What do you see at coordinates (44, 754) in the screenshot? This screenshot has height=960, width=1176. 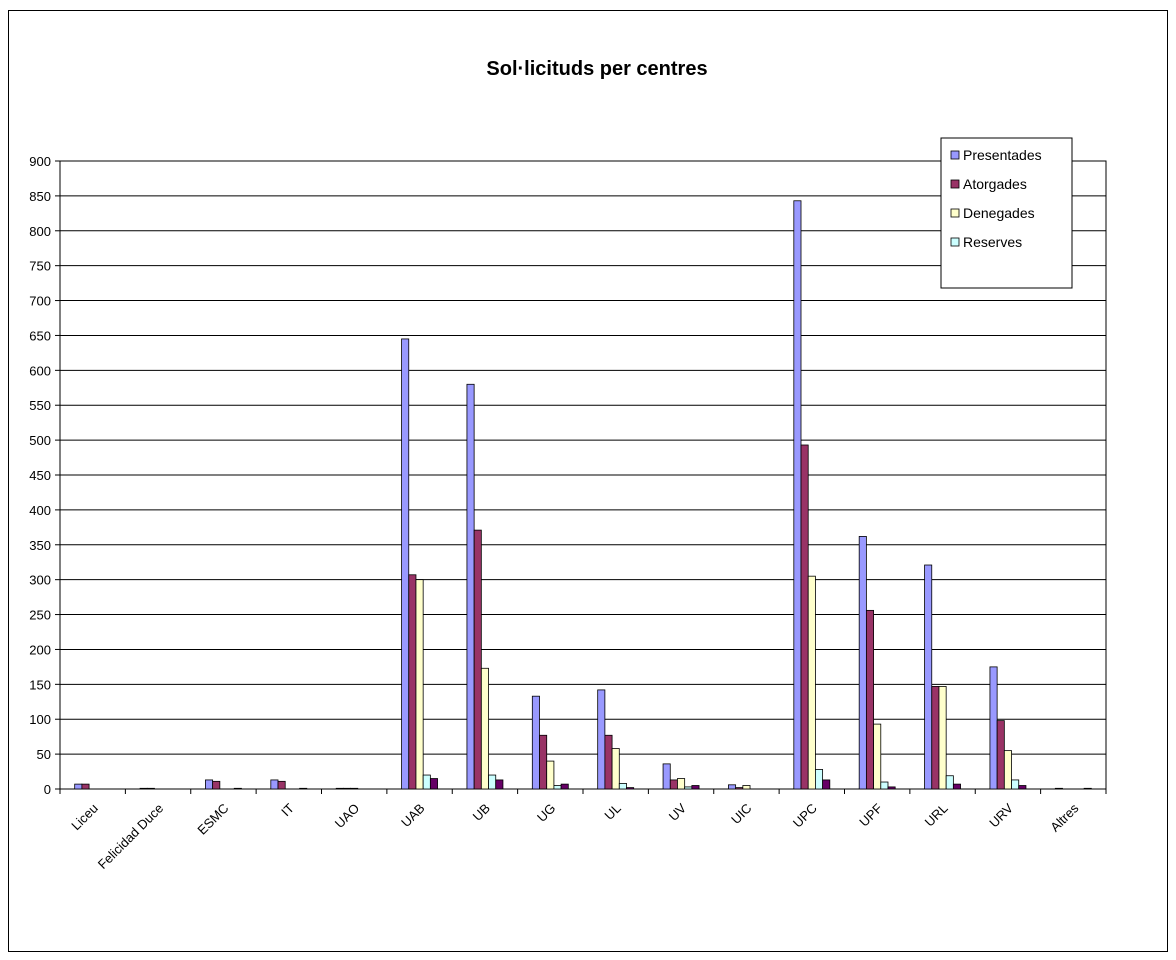 I see `y-tick-label: 50` at bounding box center [44, 754].